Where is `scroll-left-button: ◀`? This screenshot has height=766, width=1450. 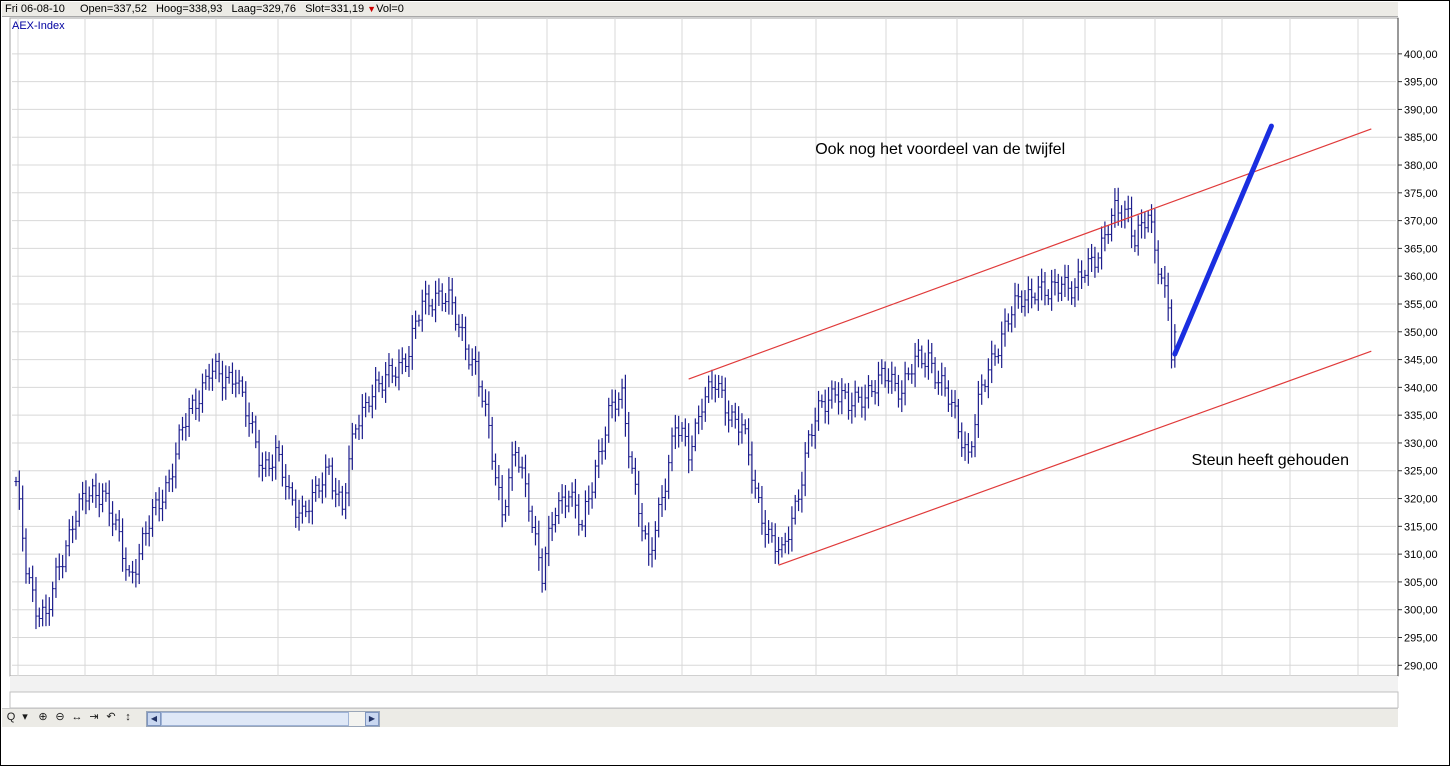 scroll-left-button: ◀ is located at coordinates (154, 719).